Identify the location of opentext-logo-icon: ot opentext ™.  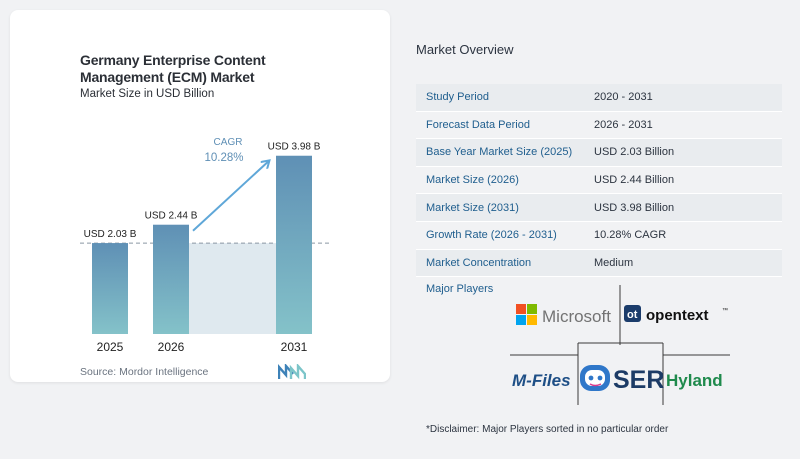
(676, 314).